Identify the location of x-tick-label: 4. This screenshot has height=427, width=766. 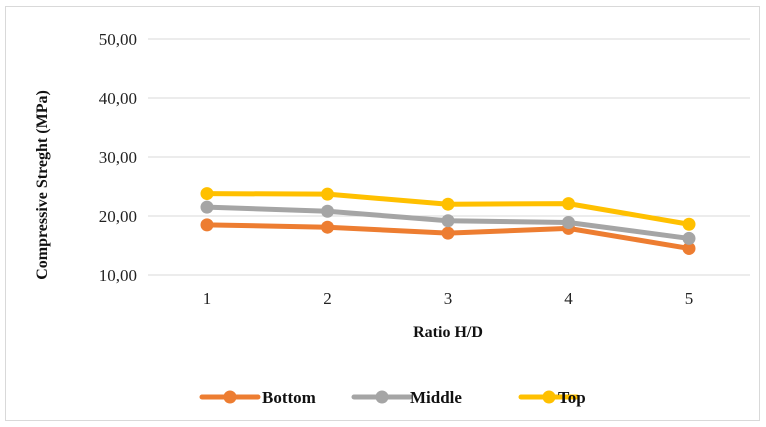
(568, 298).